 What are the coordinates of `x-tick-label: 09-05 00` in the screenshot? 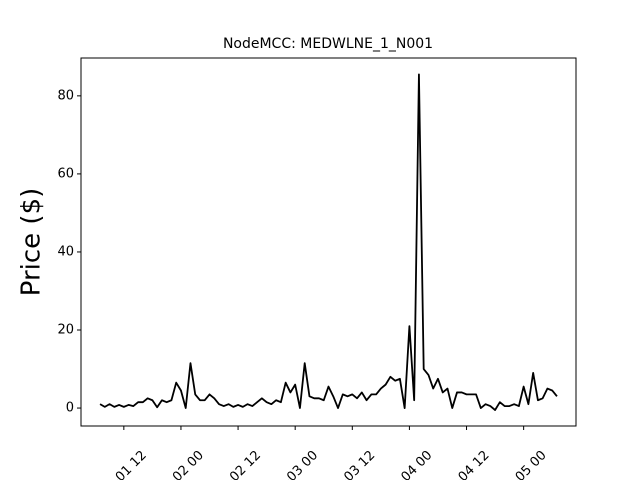 It's located at (524, 464).